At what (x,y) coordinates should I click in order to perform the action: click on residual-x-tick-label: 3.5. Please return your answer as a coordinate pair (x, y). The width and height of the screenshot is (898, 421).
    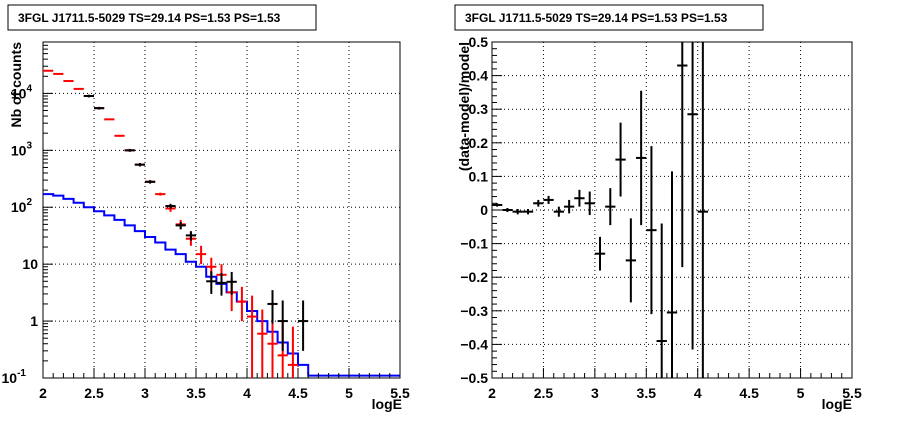
    Looking at the image, I should click on (647, 393).